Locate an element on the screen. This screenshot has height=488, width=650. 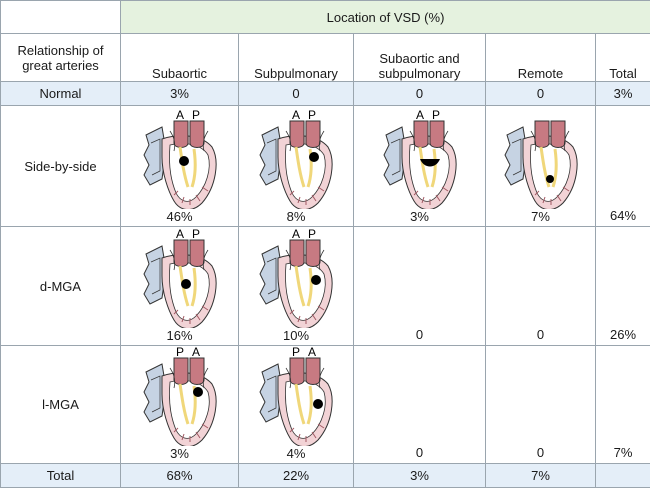
cell-value: 64% is located at coordinates (623, 215).